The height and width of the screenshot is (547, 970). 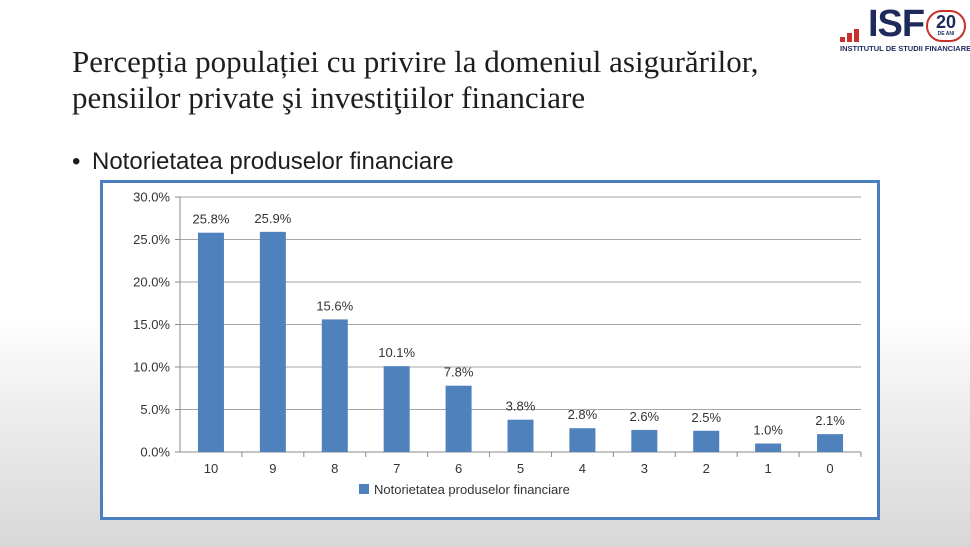 I want to click on y-tick-label: 30.0%, so click(x=151, y=197).